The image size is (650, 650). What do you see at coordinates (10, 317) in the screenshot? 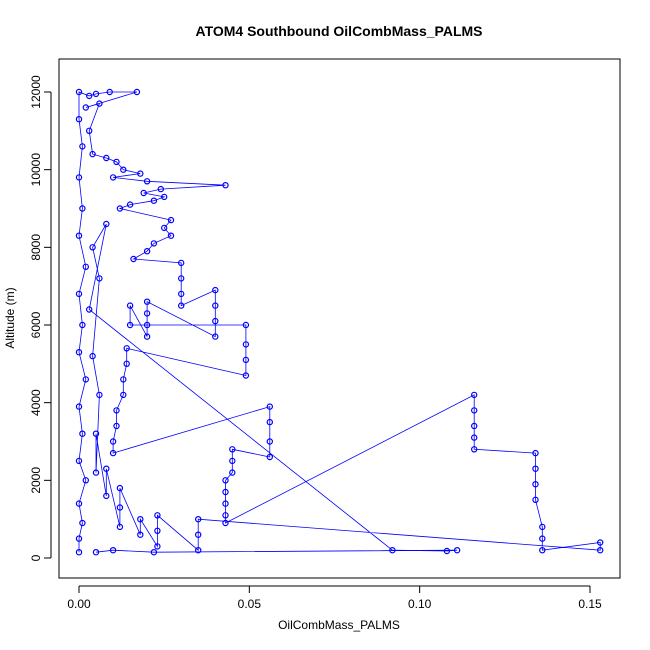
I see `y-axis-label: Altitude (m)` at bounding box center [10, 317].